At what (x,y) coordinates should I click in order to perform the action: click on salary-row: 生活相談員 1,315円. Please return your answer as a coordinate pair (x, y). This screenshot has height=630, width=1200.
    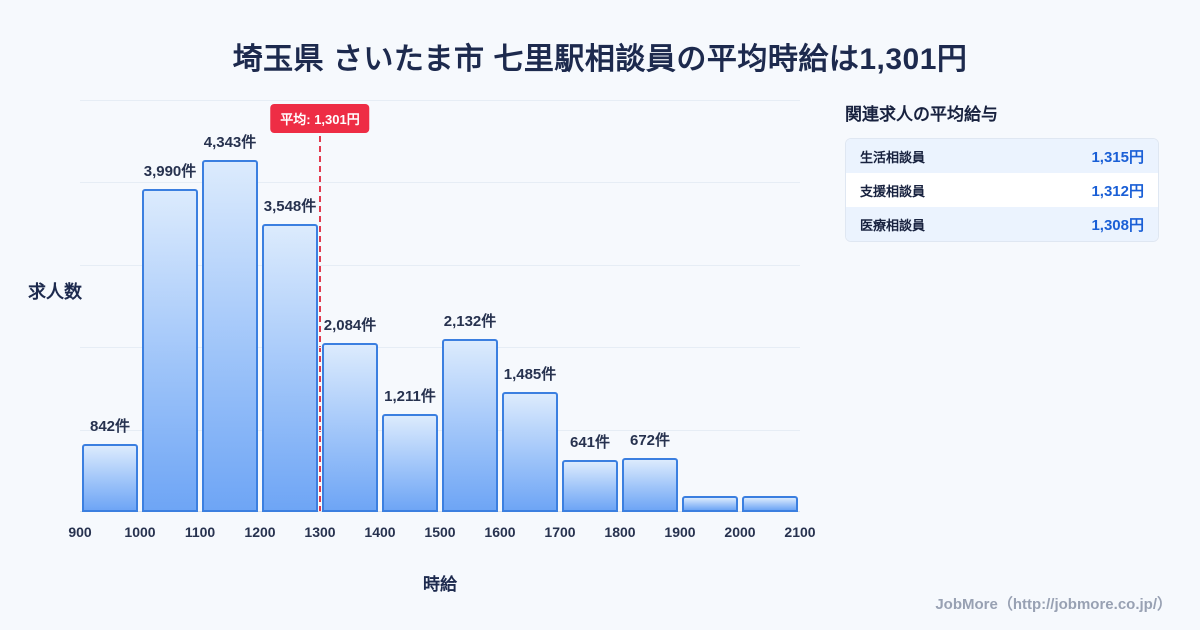
    Looking at the image, I should click on (1002, 156).